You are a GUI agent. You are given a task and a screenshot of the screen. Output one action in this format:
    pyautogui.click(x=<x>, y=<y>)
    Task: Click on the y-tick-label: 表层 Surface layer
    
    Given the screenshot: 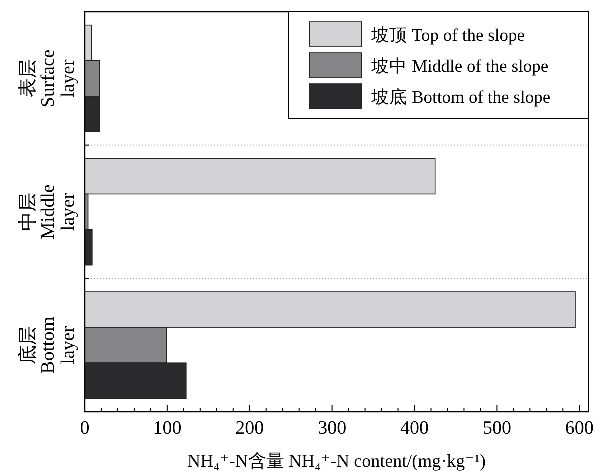 What is the action you would take?
    pyautogui.click(x=48, y=79)
    